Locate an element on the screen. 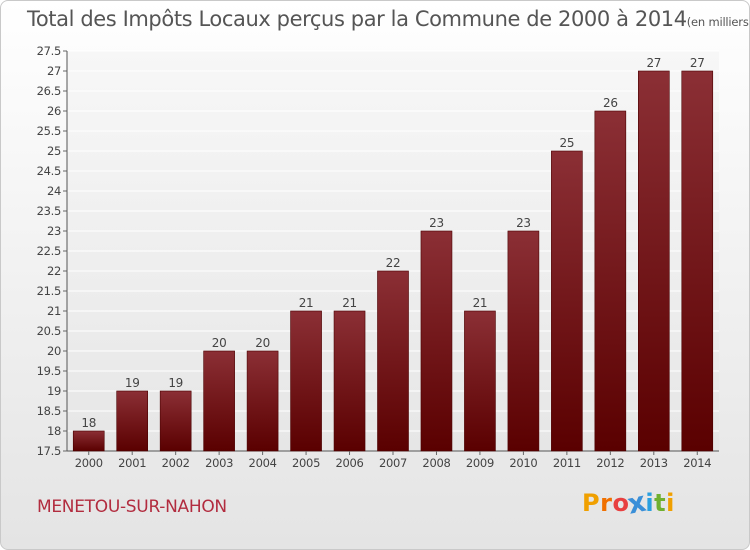  y-tick-label: 20 is located at coordinates (54, 351).